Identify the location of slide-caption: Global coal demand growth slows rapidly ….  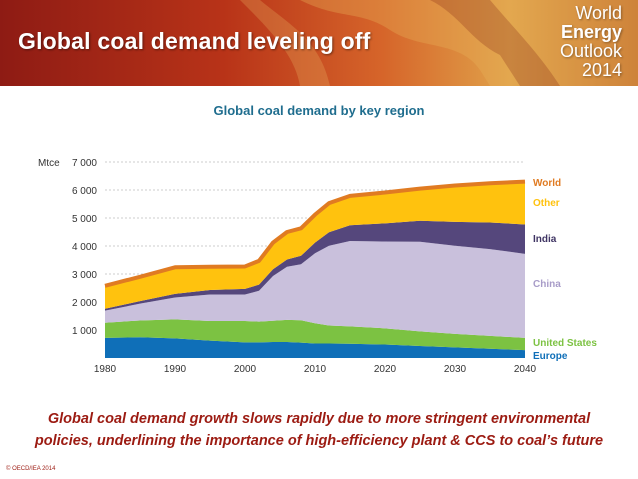
(319, 430).